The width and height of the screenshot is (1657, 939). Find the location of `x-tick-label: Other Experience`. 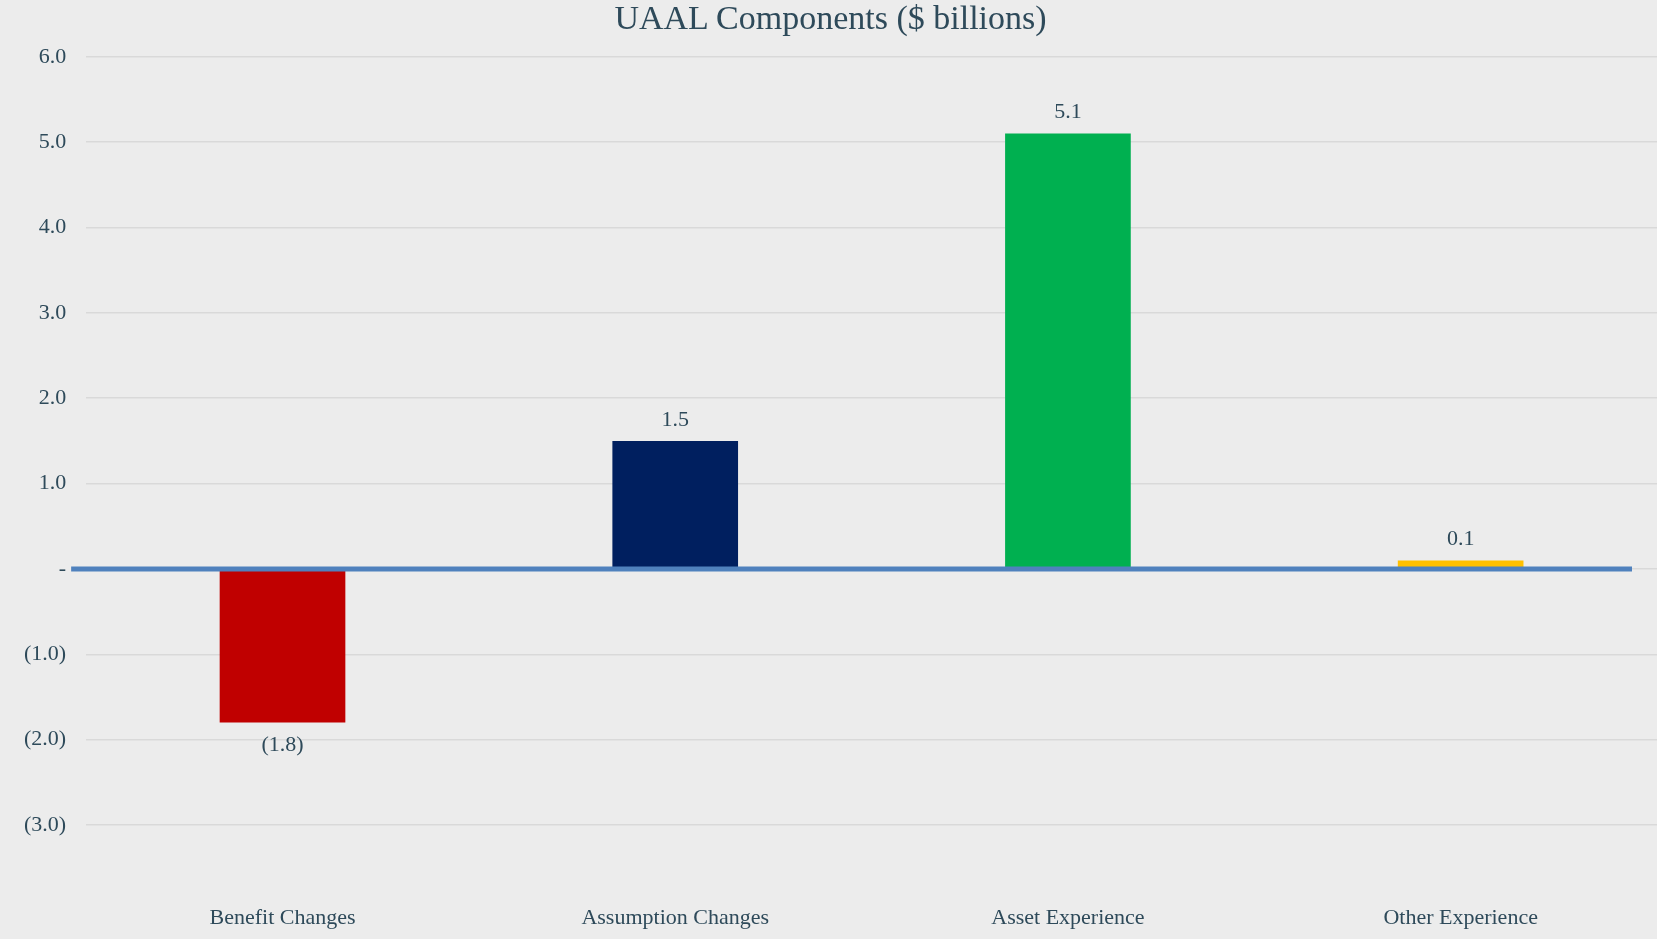

x-tick-label: Other Experience is located at coordinates (1460, 916).